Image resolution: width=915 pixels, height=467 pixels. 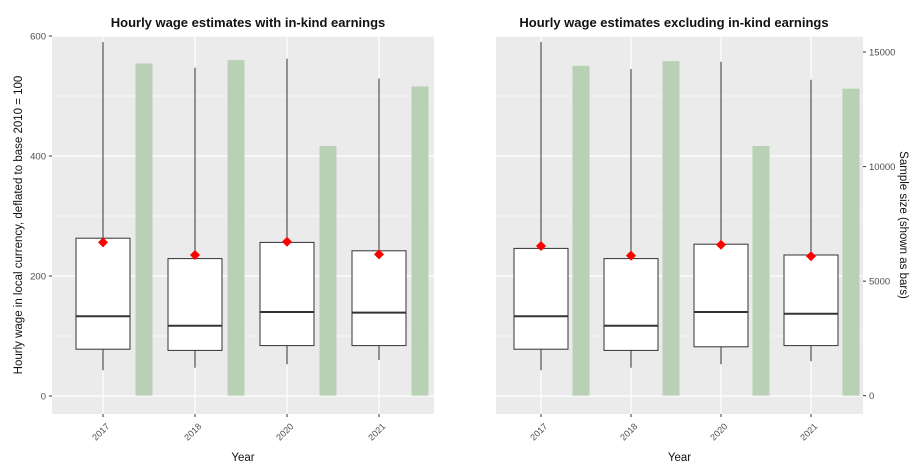 I want to click on secondary-tick-label: 5000, so click(x=879, y=282).